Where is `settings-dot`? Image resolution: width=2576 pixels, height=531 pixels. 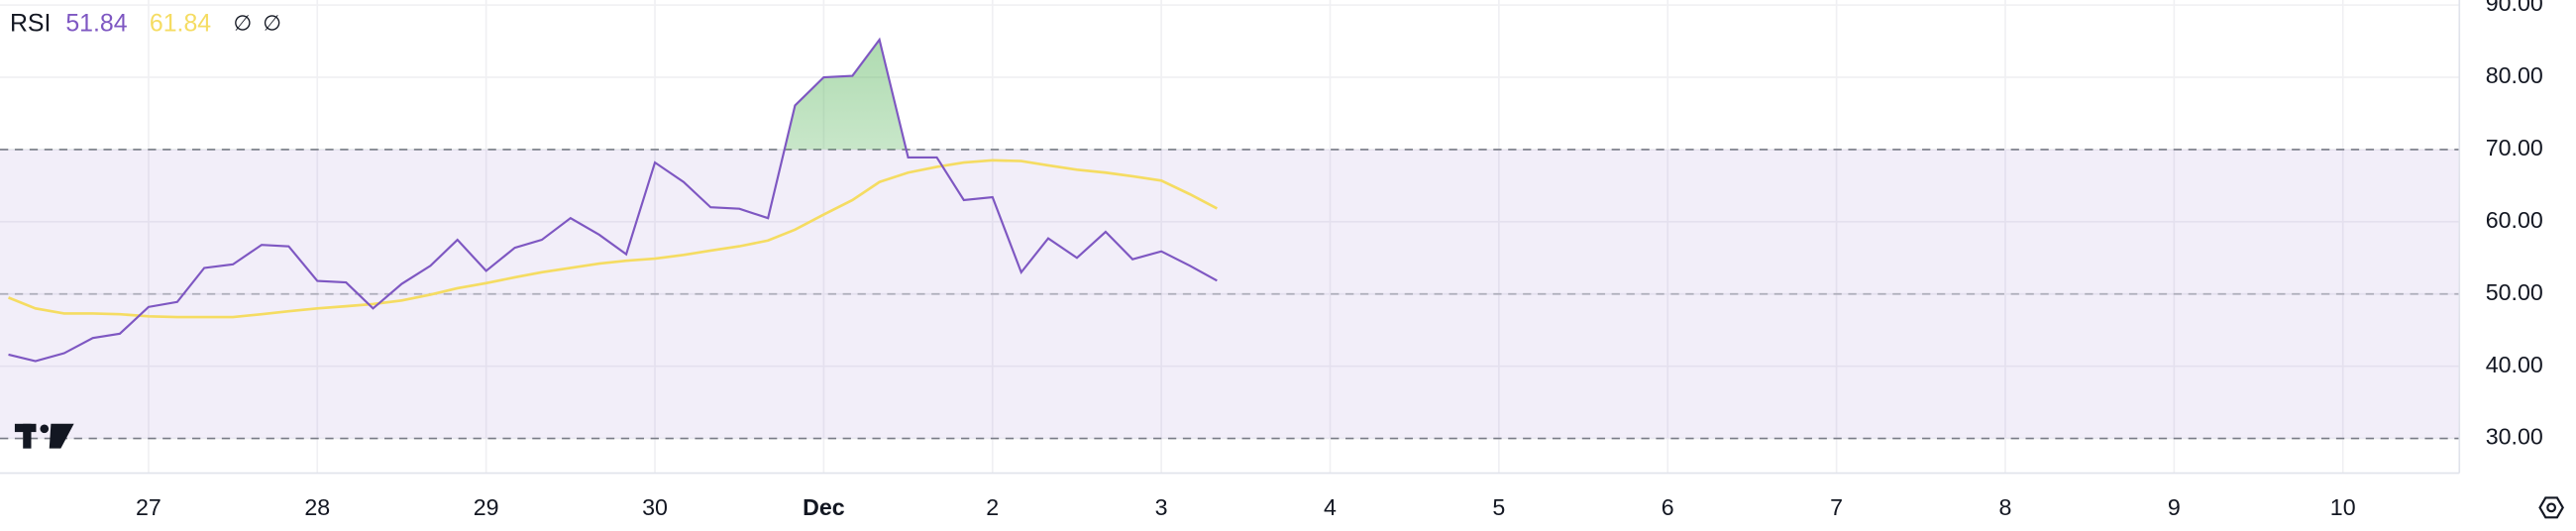 settings-dot is located at coordinates (2551, 507).